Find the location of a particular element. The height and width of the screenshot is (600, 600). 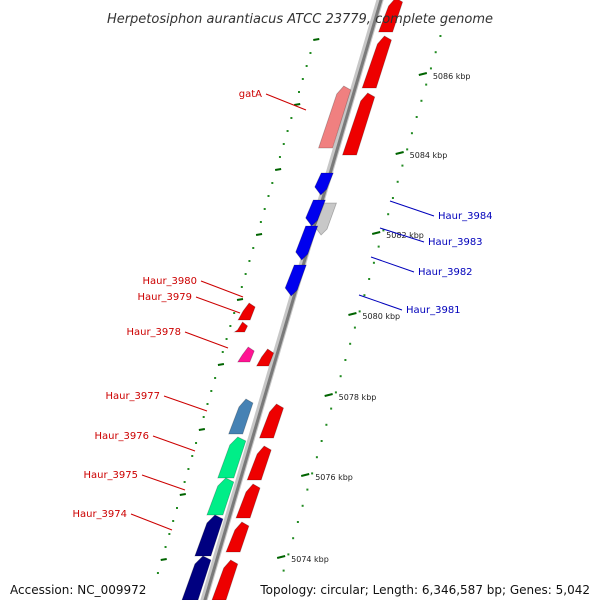

gene-label: Haur_3984 is located at coordinates (465, 216).